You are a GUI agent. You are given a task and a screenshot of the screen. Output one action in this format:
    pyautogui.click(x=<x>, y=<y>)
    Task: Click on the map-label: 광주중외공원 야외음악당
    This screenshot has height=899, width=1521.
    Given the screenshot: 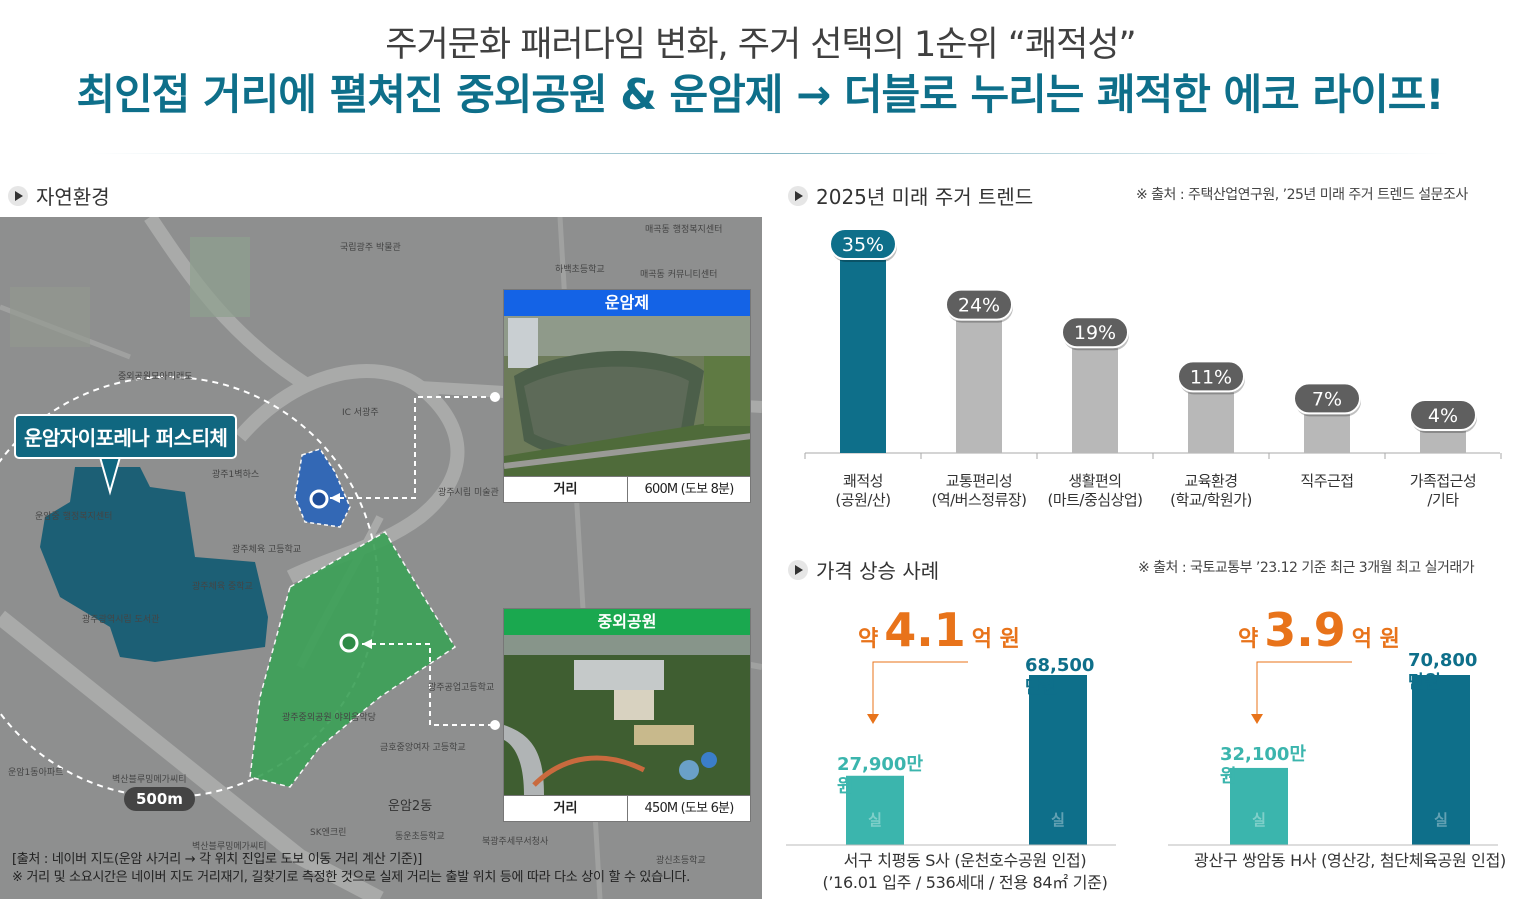 What is the action you would take?
    pyautogui.click(x=329, y=718)
    